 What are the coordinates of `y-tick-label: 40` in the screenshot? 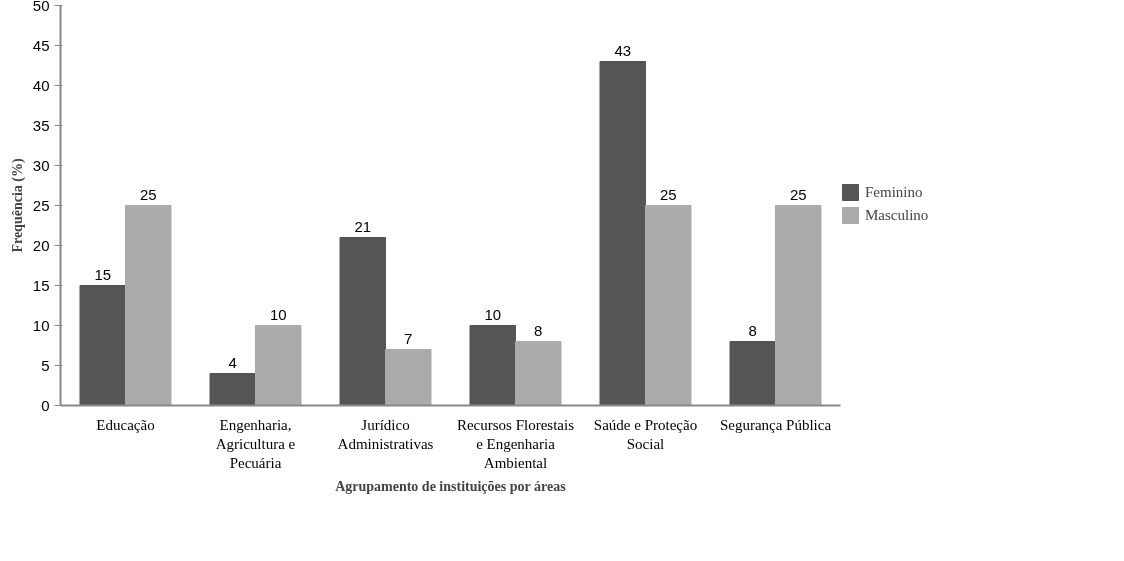 It's located at (41, 85).